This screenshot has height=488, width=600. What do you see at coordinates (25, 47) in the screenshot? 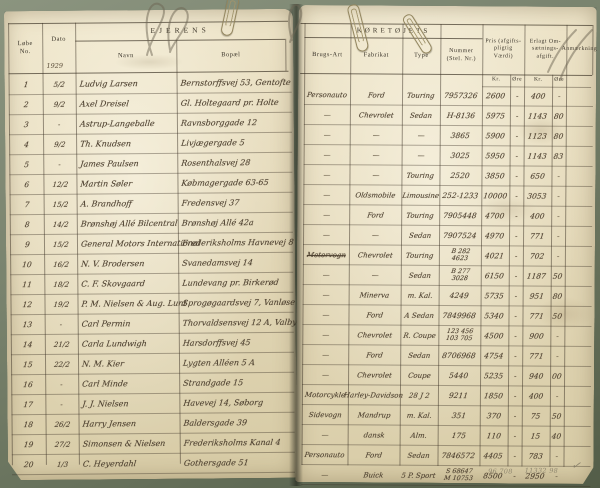
I see `column-header-lobe-no: Løbe No.` at bounding box center [25, 47].